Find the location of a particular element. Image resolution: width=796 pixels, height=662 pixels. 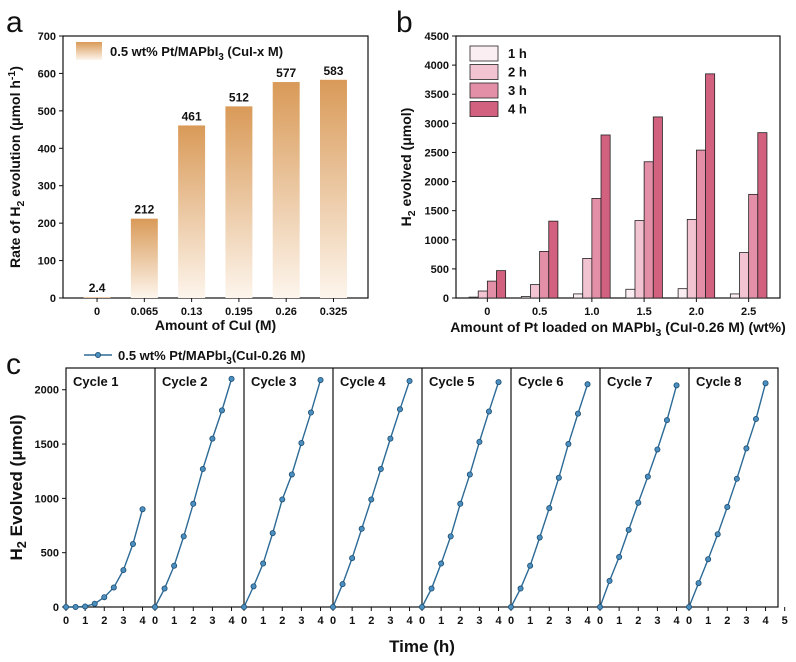

legend-label: 0.5 wt% Pt/MAPbI3(CuI-0.26 M) is located at coordinates (211, 357).